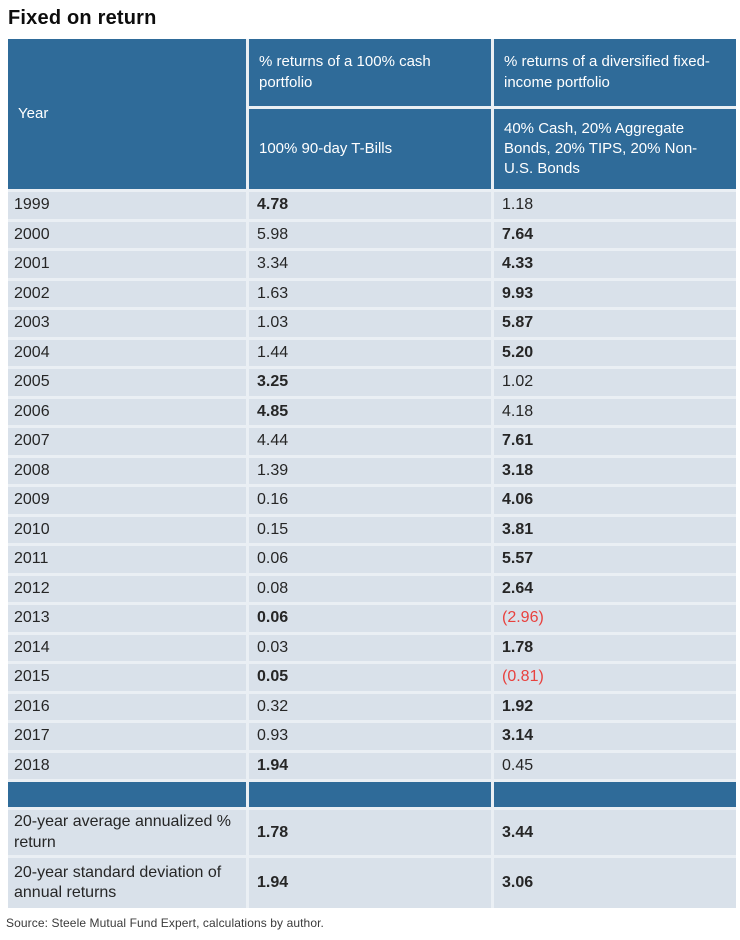 The height and width of the screenshot is (940, 740). Describe the element at coordinates (615, 618) in the screenshot. I see `fixed-value: (2.96)` at that location.